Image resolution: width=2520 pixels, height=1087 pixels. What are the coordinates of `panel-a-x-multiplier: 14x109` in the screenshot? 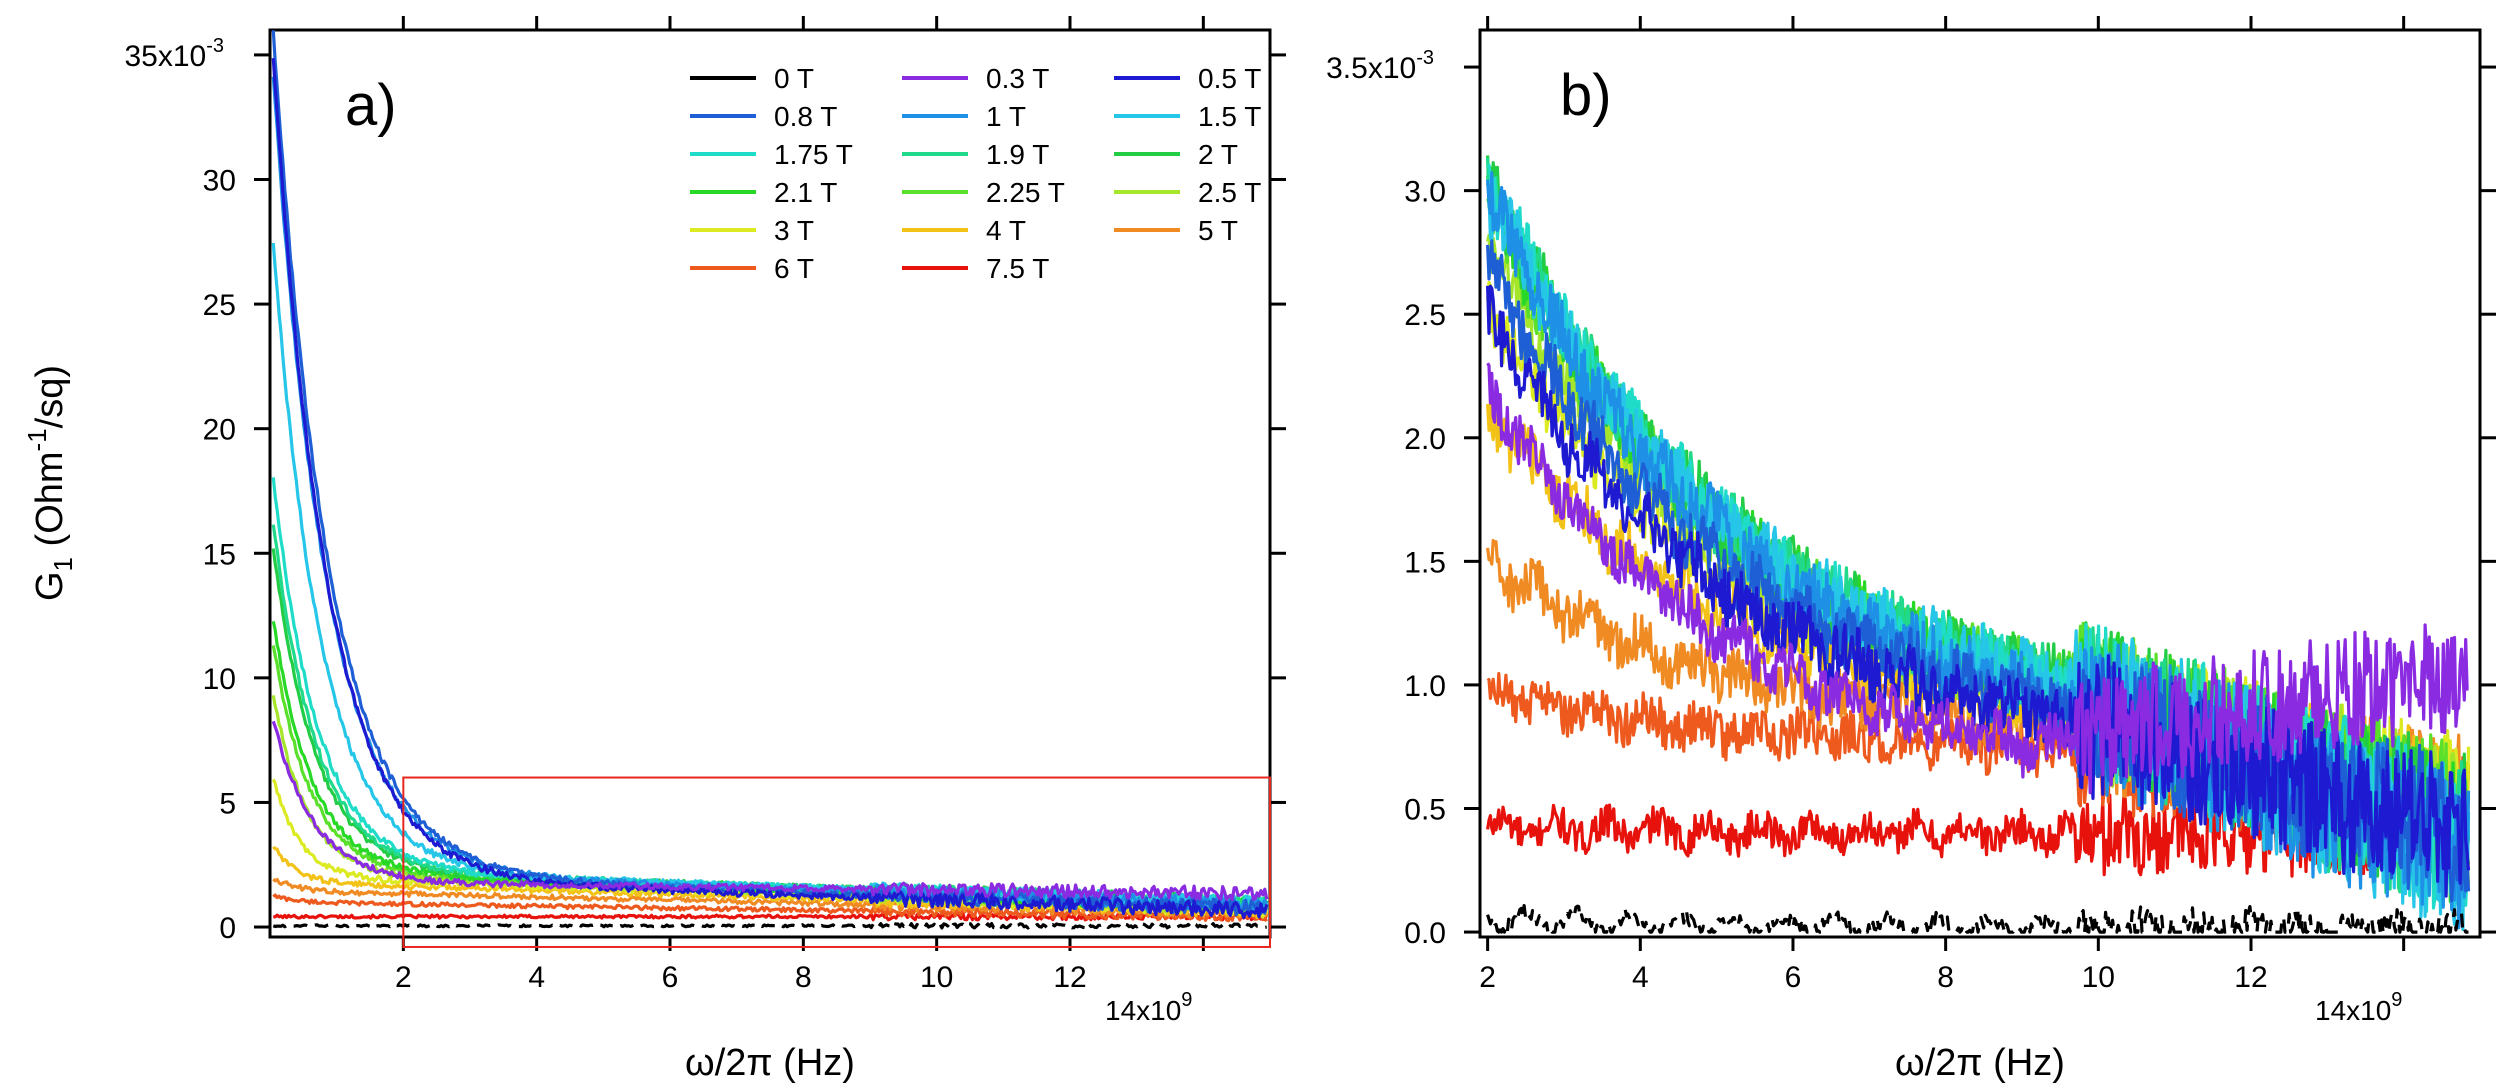 It's located at (1148, 1007).